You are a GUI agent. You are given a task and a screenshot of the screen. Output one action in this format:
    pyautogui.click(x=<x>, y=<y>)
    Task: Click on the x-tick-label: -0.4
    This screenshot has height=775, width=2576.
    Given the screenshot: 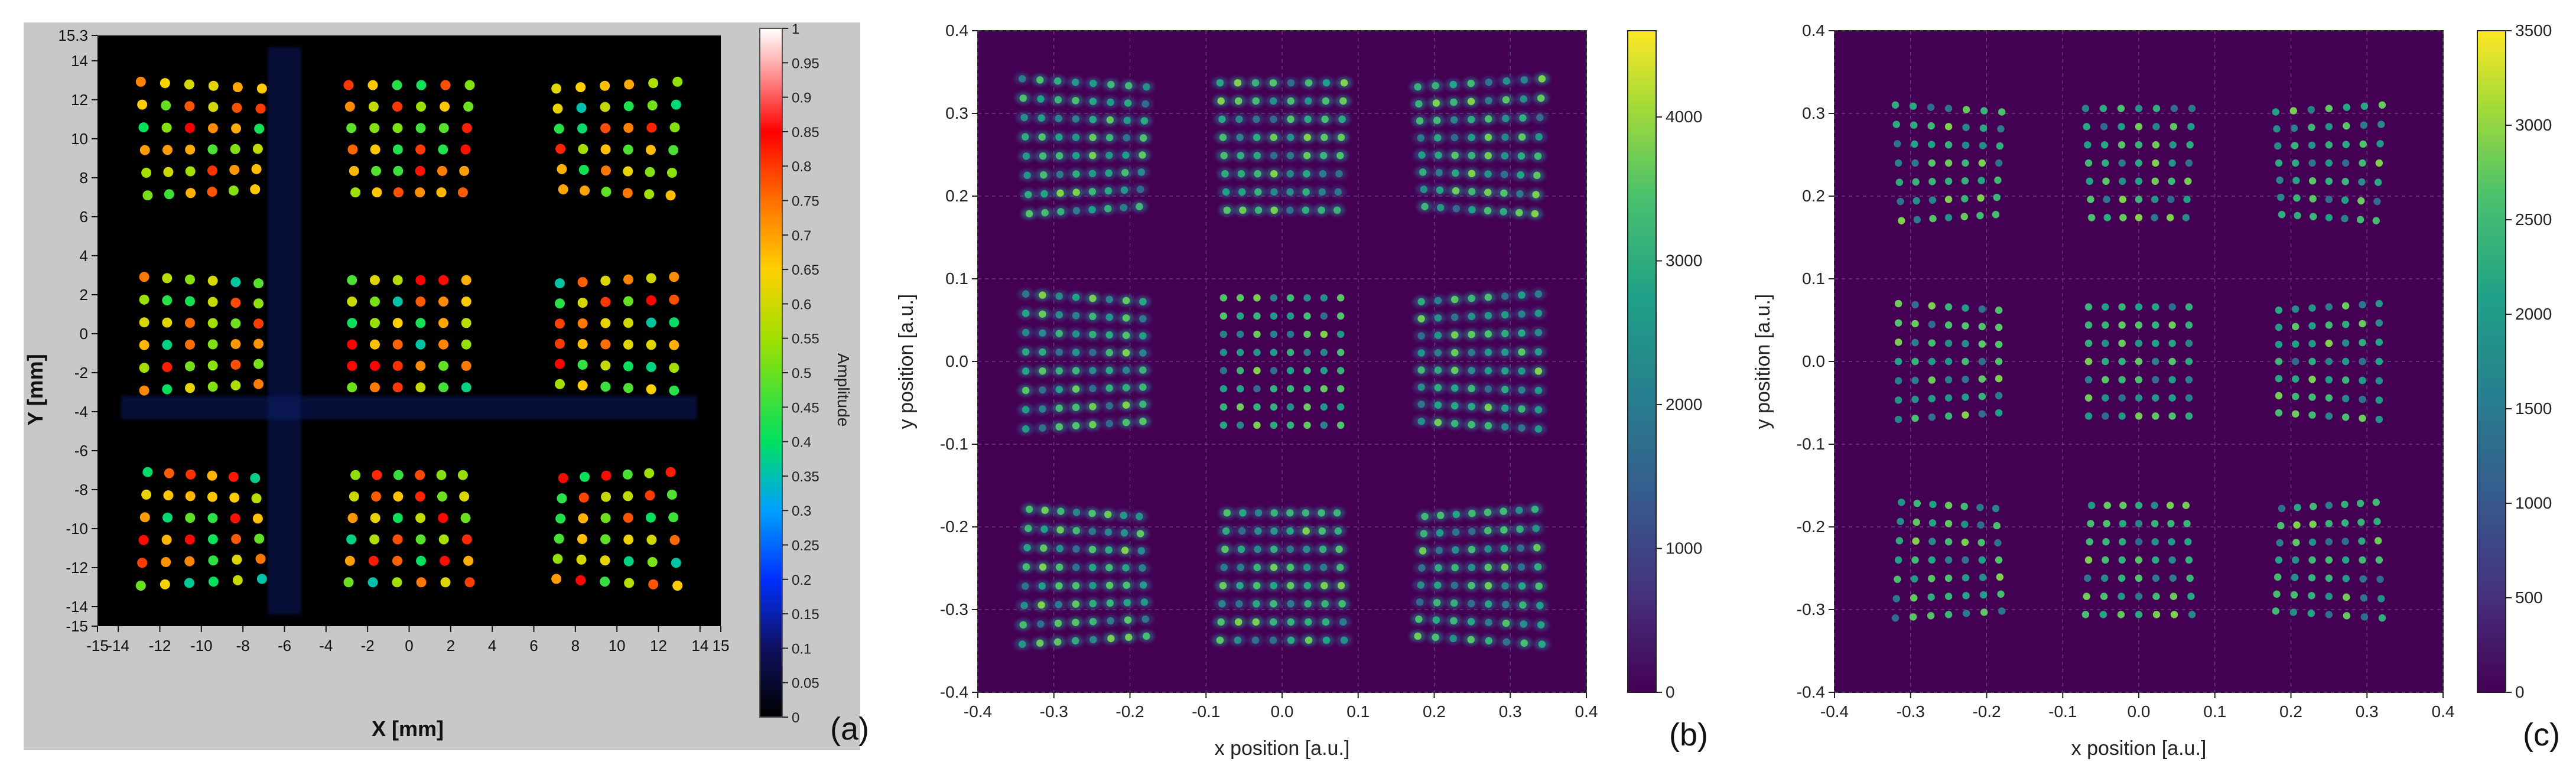 What is the action you would take?
    pyautogui.click(x=978, y=711)
    